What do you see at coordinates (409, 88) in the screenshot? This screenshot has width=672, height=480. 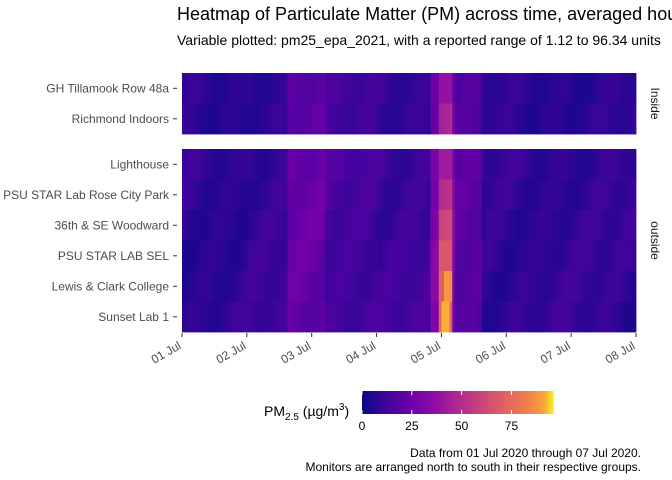 I see `heatmap-row` at bounding box center [409, 88].